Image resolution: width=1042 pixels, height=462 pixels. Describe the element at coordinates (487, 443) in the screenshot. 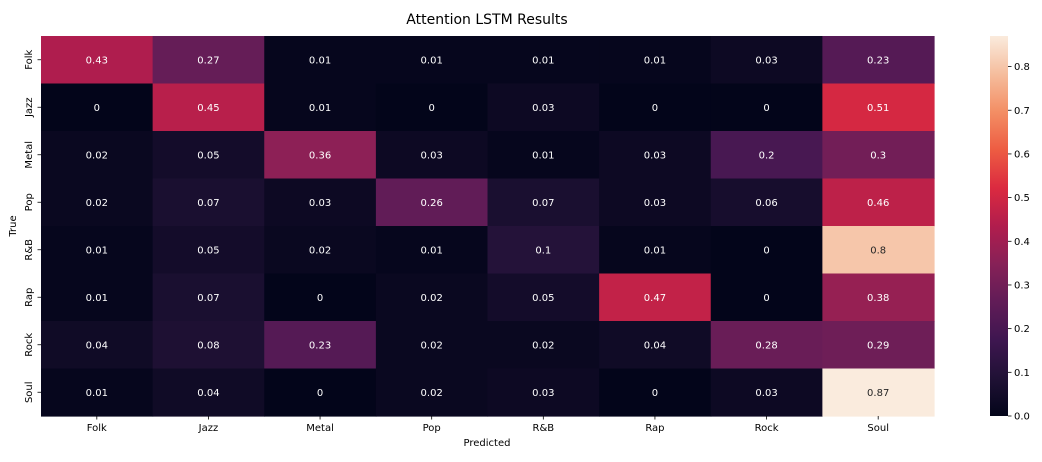

I see `x-axis-label: Predicted` at that location.